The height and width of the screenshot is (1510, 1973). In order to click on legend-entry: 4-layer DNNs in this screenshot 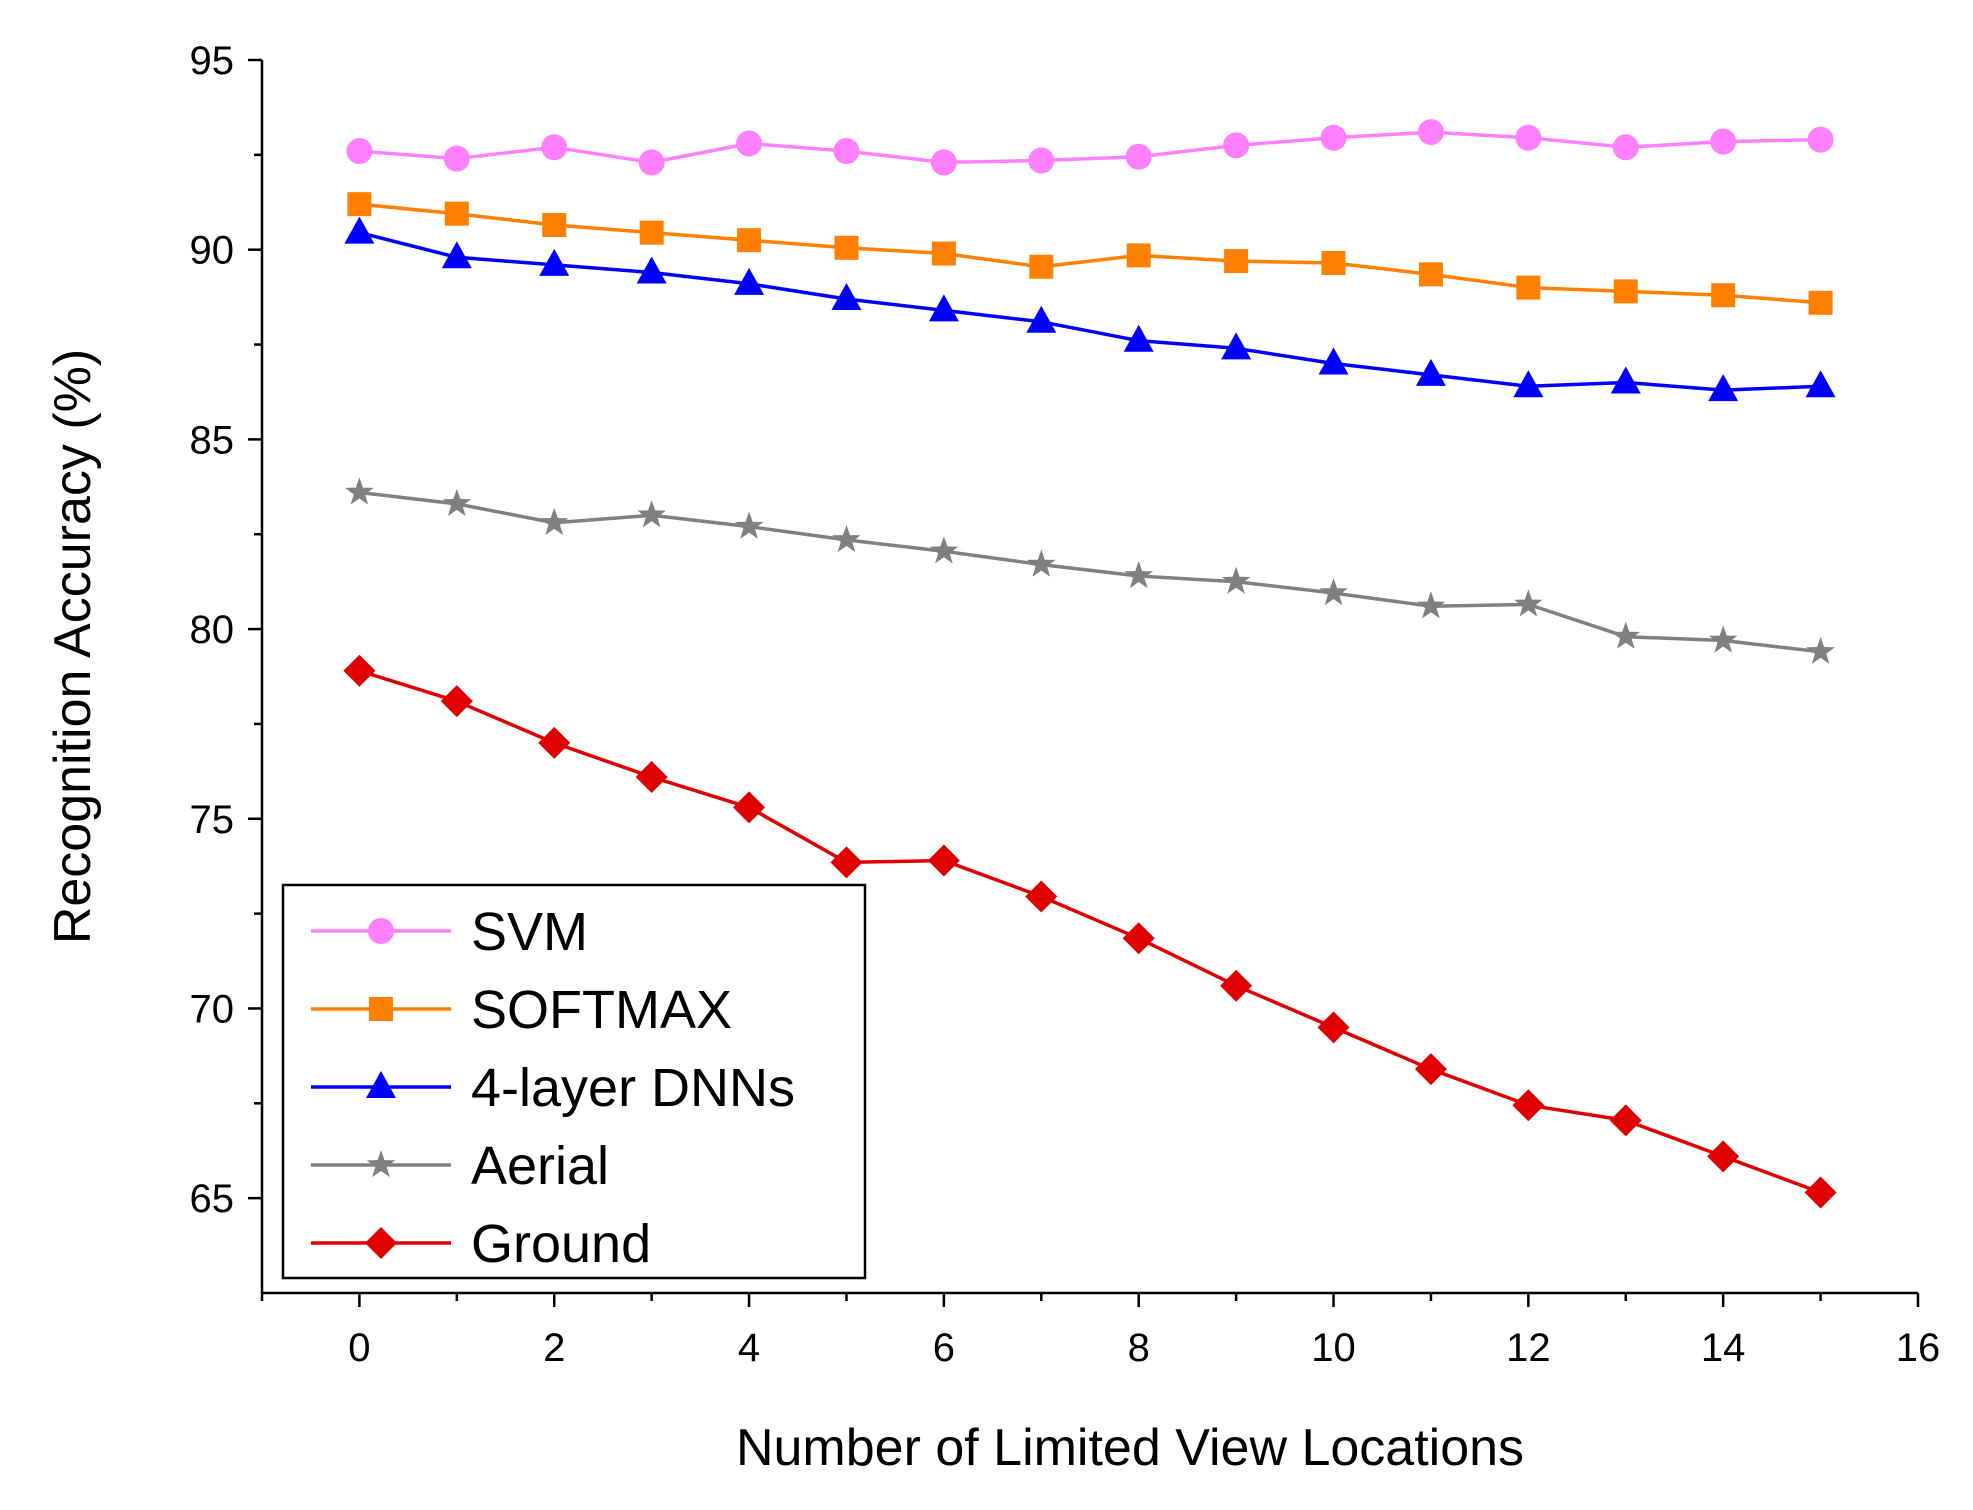, I will do `click(553, 1088)`.